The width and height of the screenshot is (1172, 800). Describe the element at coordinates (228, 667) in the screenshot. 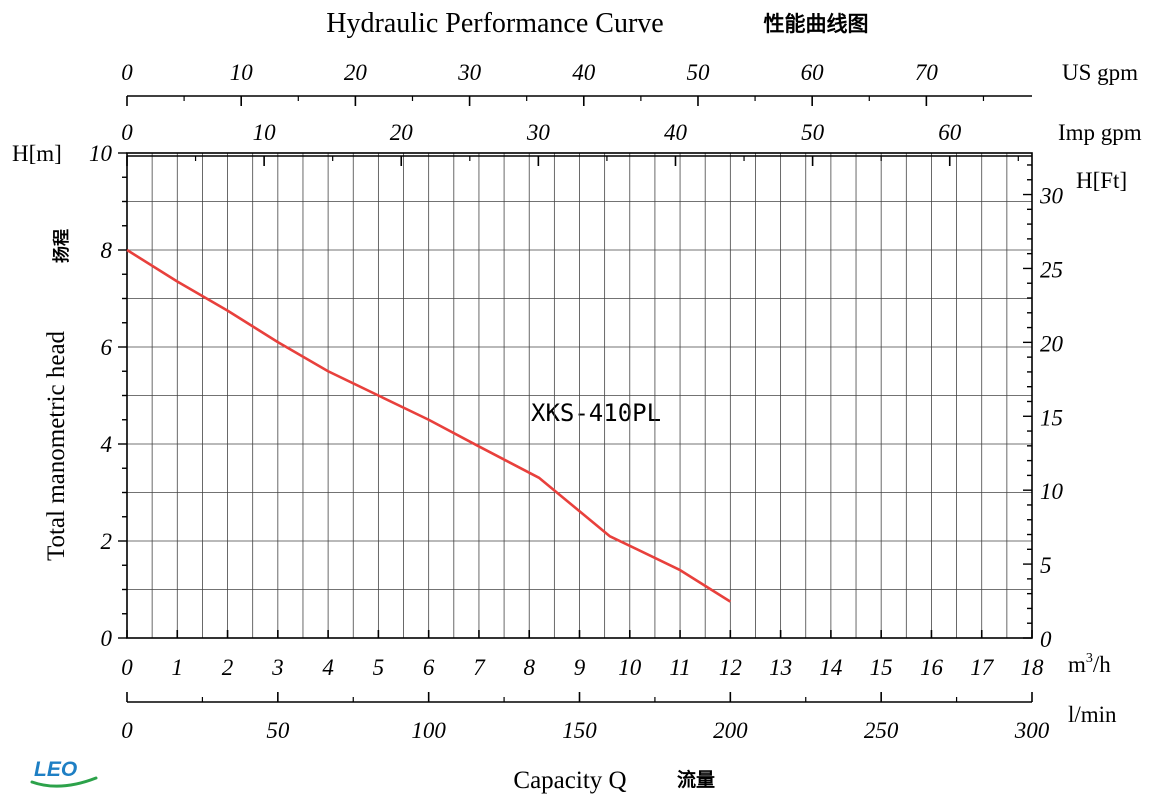

I see `x-axis-tick-label: 2` at that location.